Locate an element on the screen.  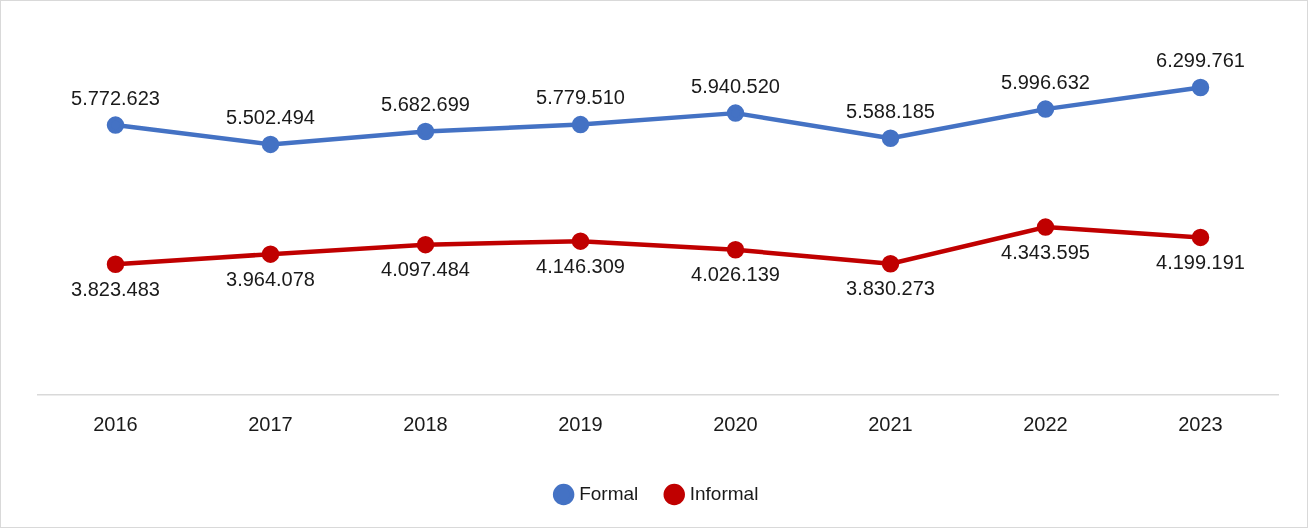
data-label: 5.588.185 is located at coordinates (890, 110).